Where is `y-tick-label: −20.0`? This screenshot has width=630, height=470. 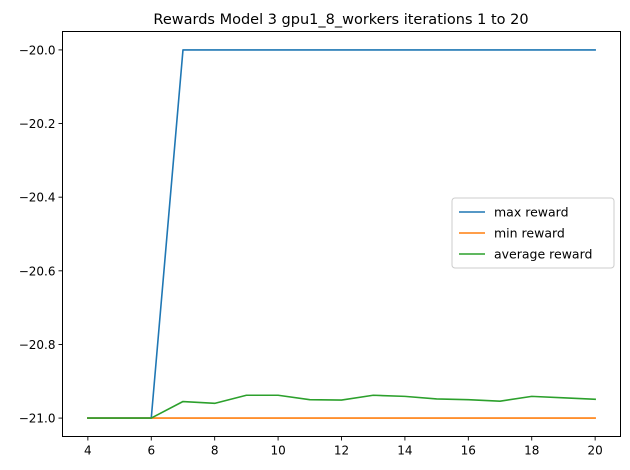
y-tick-label: −20.0 is located at coordinates (37, 50).